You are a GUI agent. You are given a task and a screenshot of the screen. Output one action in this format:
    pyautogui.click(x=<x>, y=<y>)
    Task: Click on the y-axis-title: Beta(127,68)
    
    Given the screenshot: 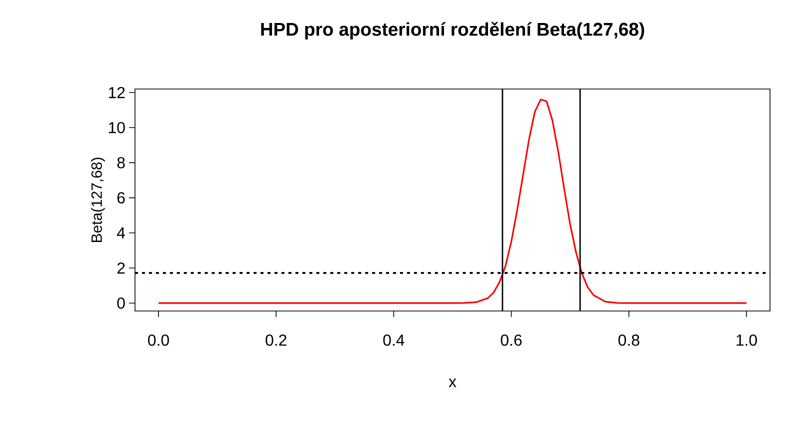 What is the action you would take?
    pyautogui.click(x=97, y=200)
    